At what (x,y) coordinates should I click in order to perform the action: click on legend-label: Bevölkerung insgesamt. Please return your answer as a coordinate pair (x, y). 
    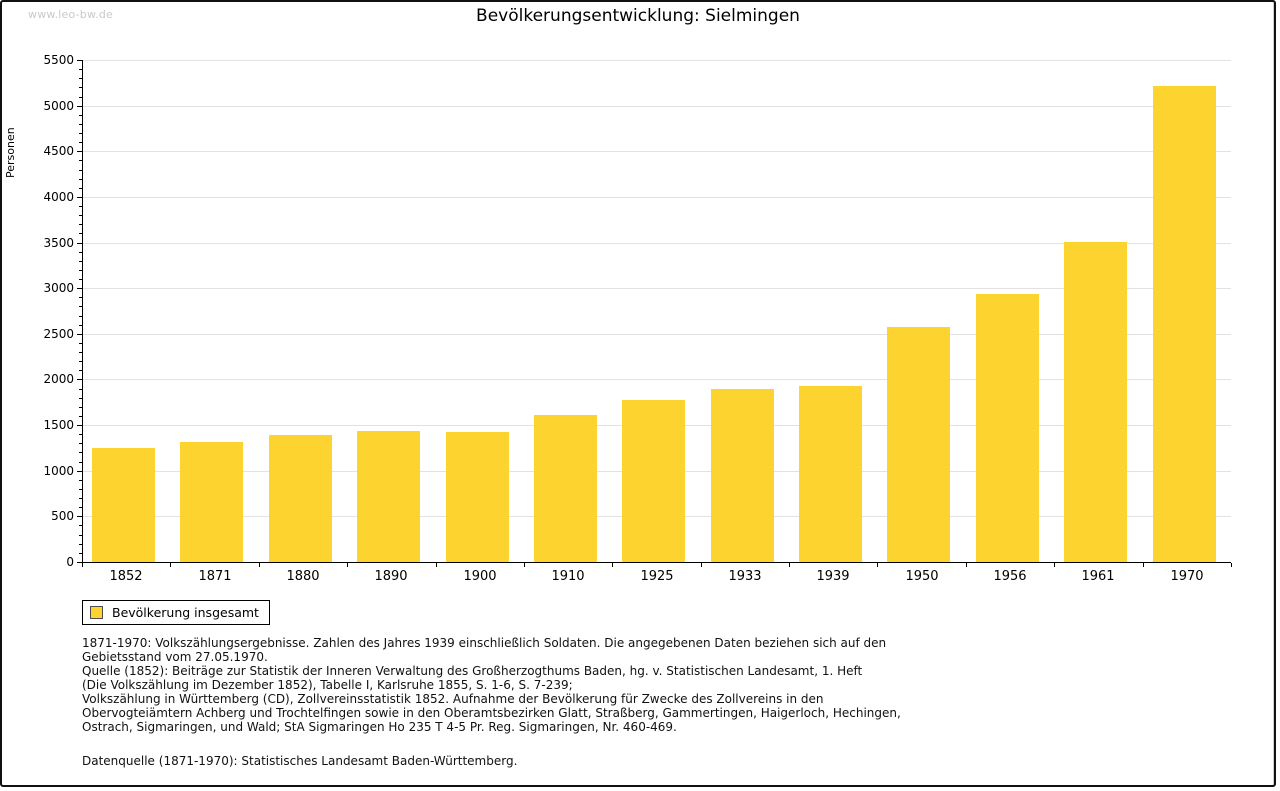
    Looking at the image, I should click on (185, 612).